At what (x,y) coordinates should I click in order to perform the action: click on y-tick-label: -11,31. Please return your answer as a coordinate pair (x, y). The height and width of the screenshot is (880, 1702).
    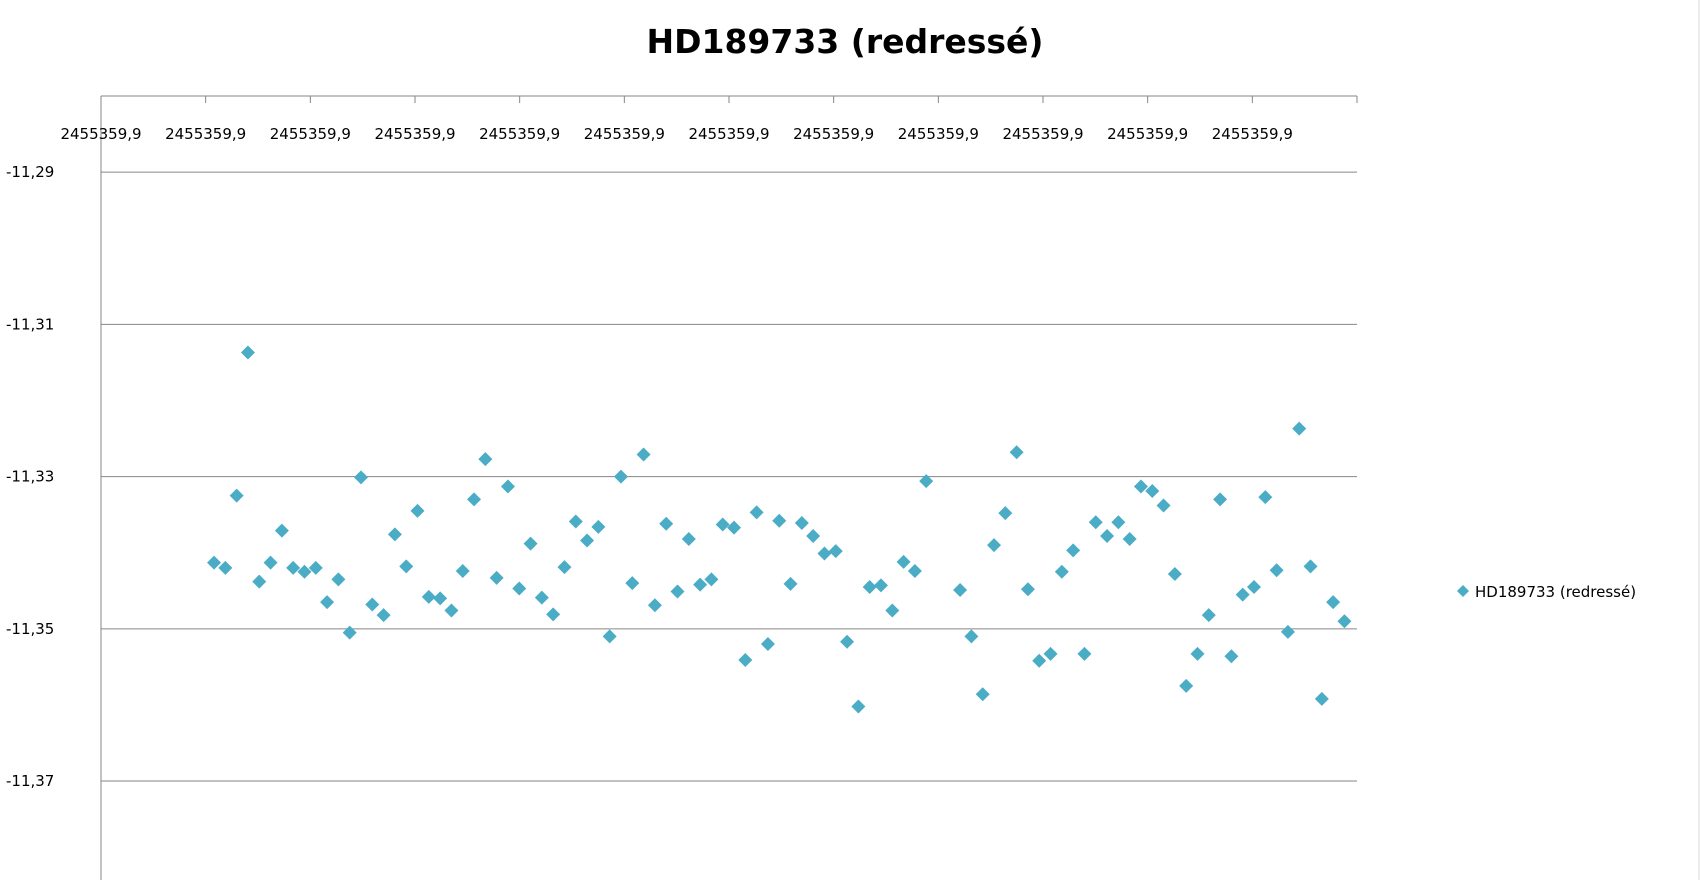
    Looking at the image, I should click on (30, 324).